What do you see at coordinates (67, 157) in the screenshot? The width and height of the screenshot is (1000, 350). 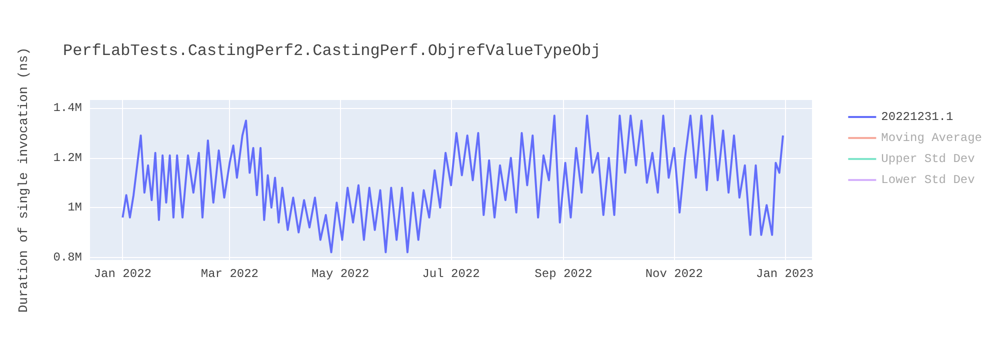 I see `y-tick-label: 1.2M` at bounding box center [67, 157].